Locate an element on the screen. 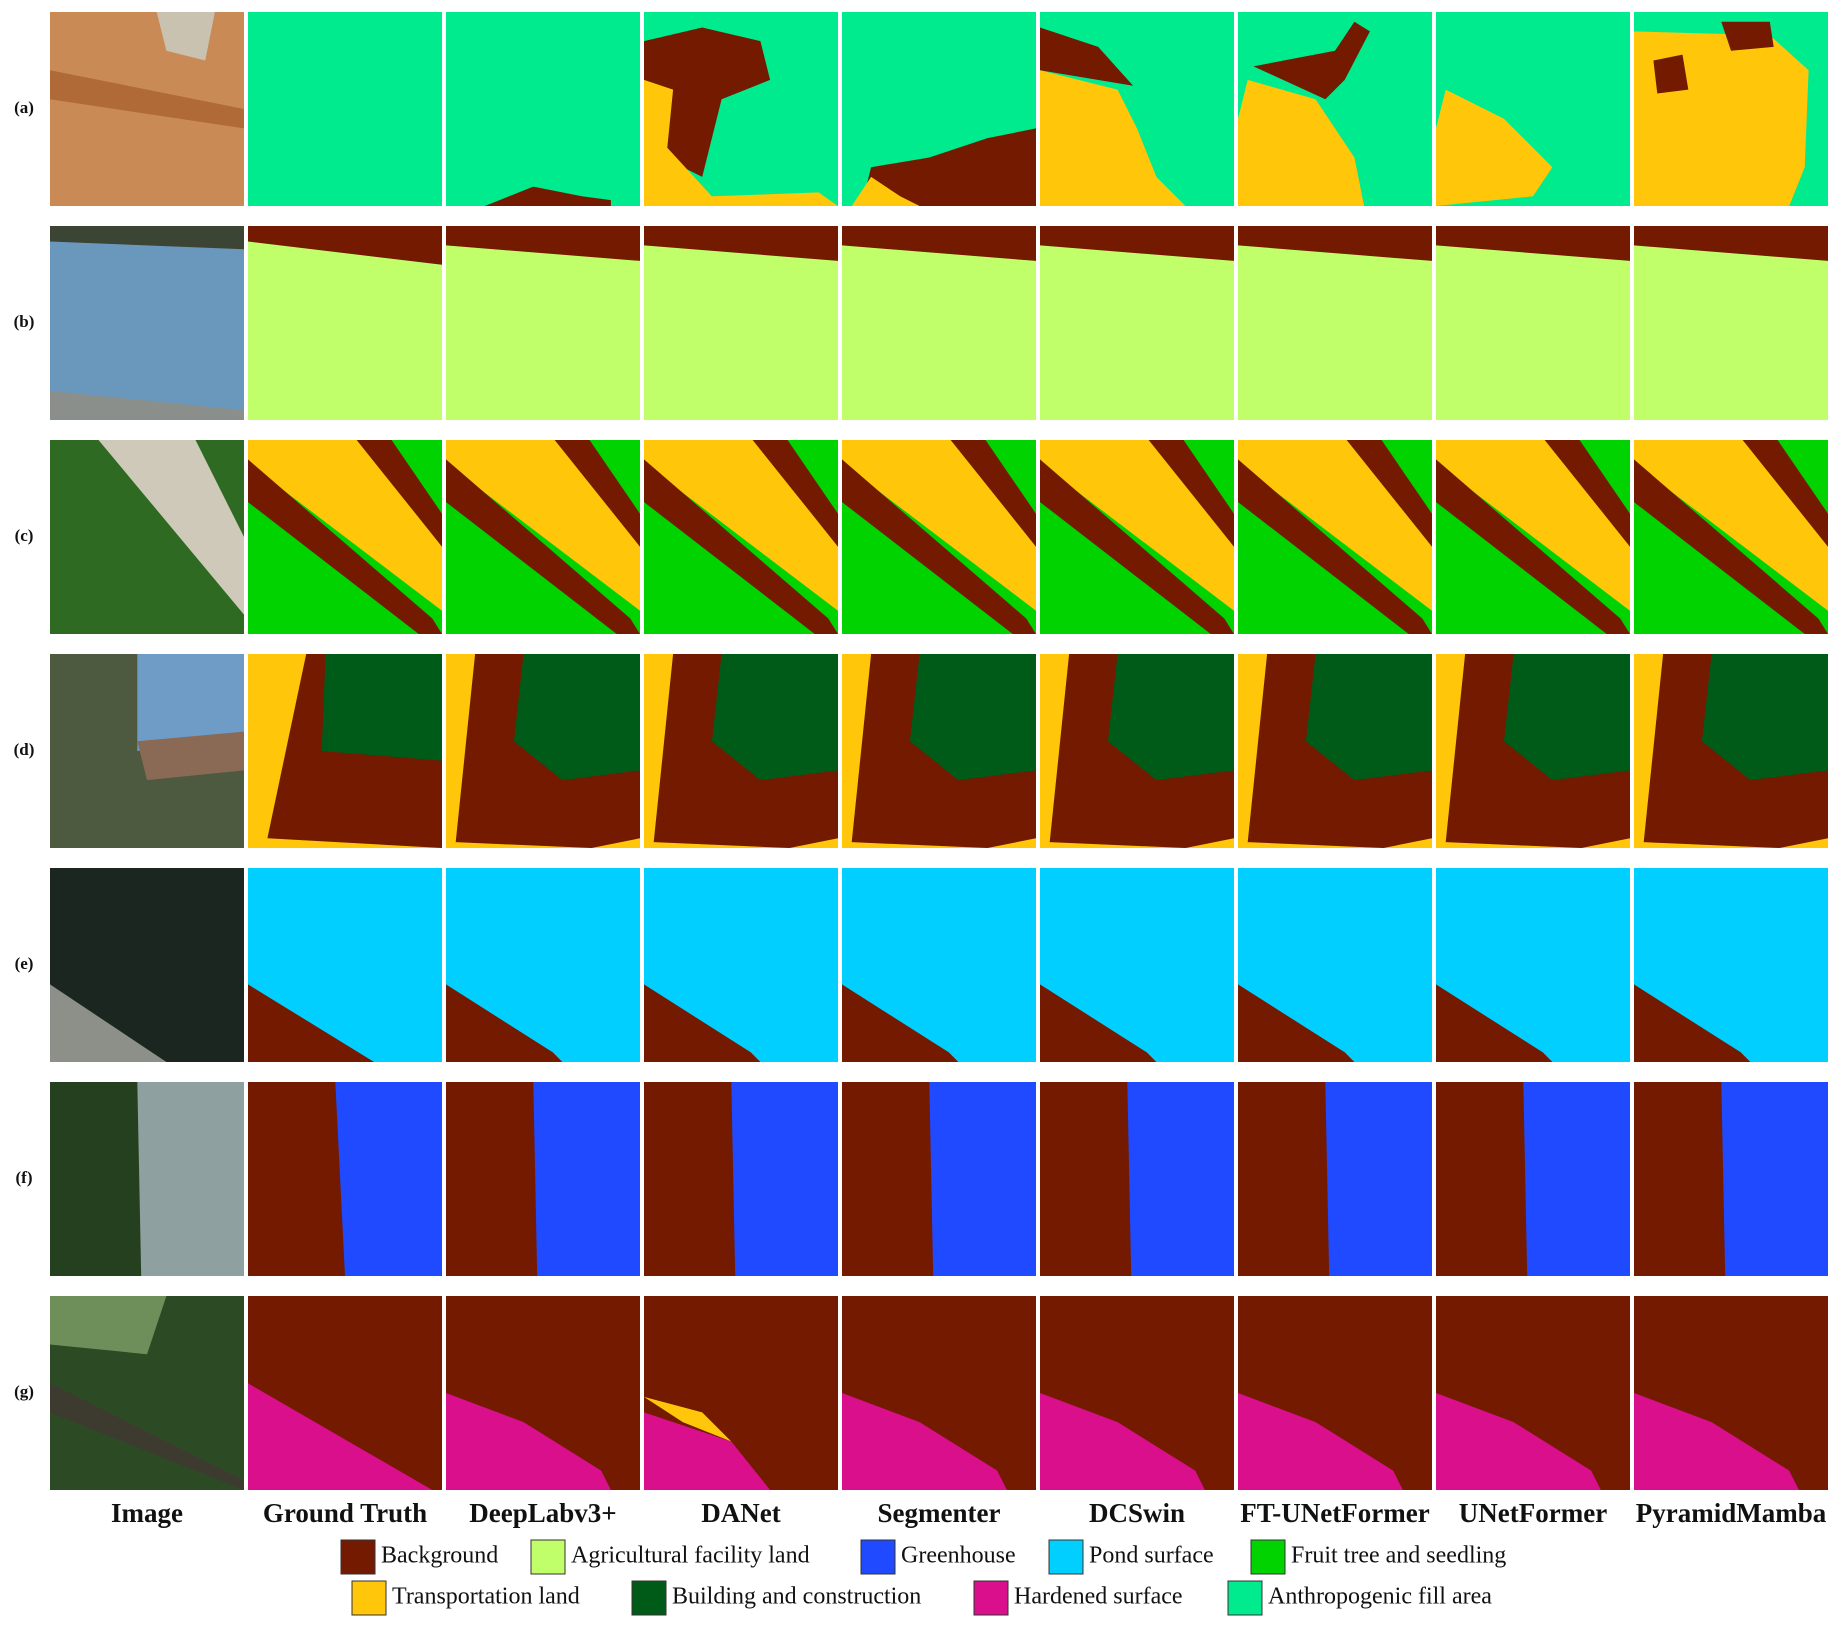 This screenshot has width=1843, height=1627. row-label: (c) is located at coordinates (24, 535).